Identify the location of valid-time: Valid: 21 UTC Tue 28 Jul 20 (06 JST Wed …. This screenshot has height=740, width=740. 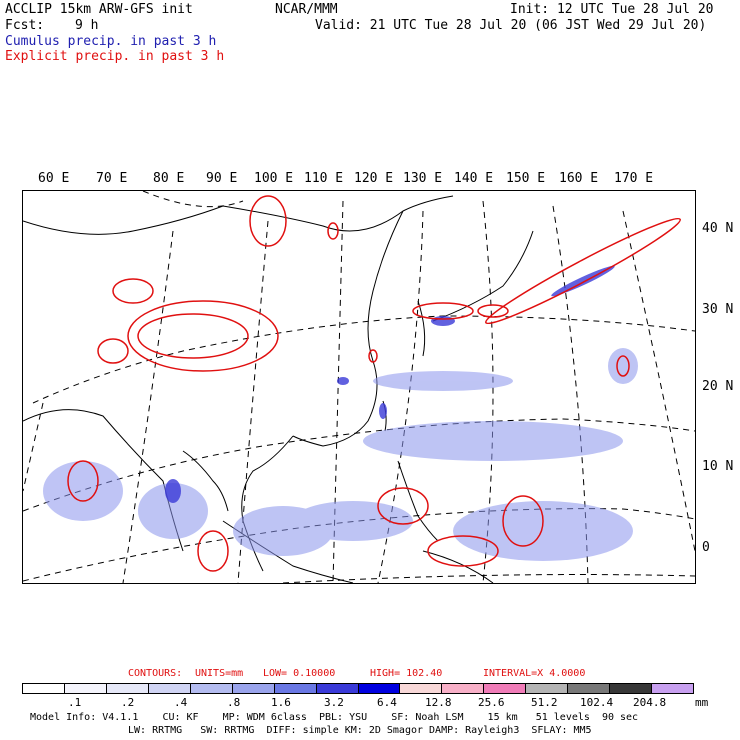
(511, 25).